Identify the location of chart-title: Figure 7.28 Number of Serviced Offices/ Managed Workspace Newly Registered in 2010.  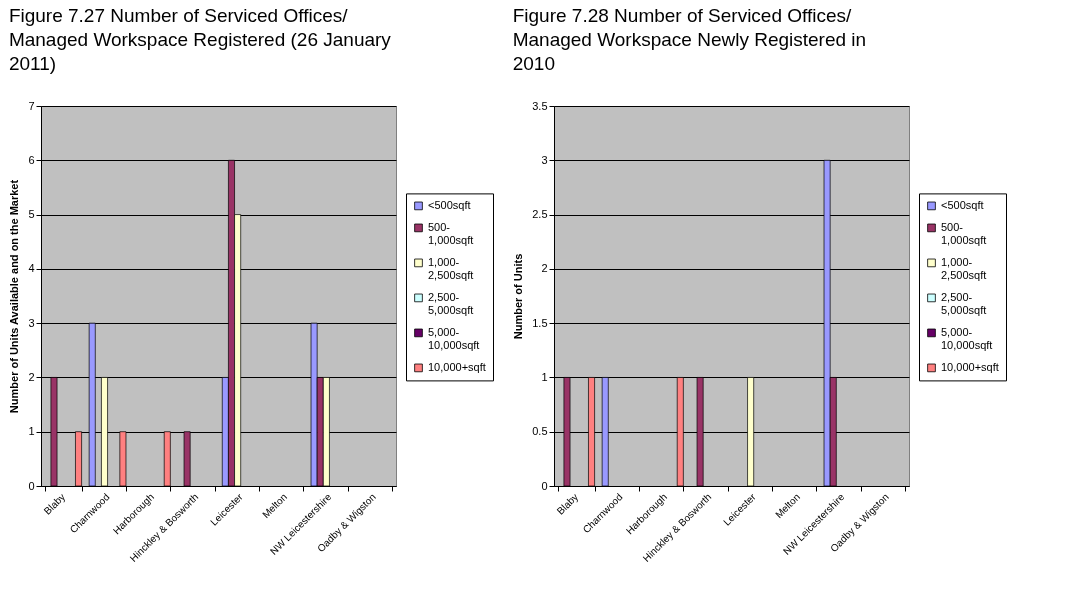
(689, 39).